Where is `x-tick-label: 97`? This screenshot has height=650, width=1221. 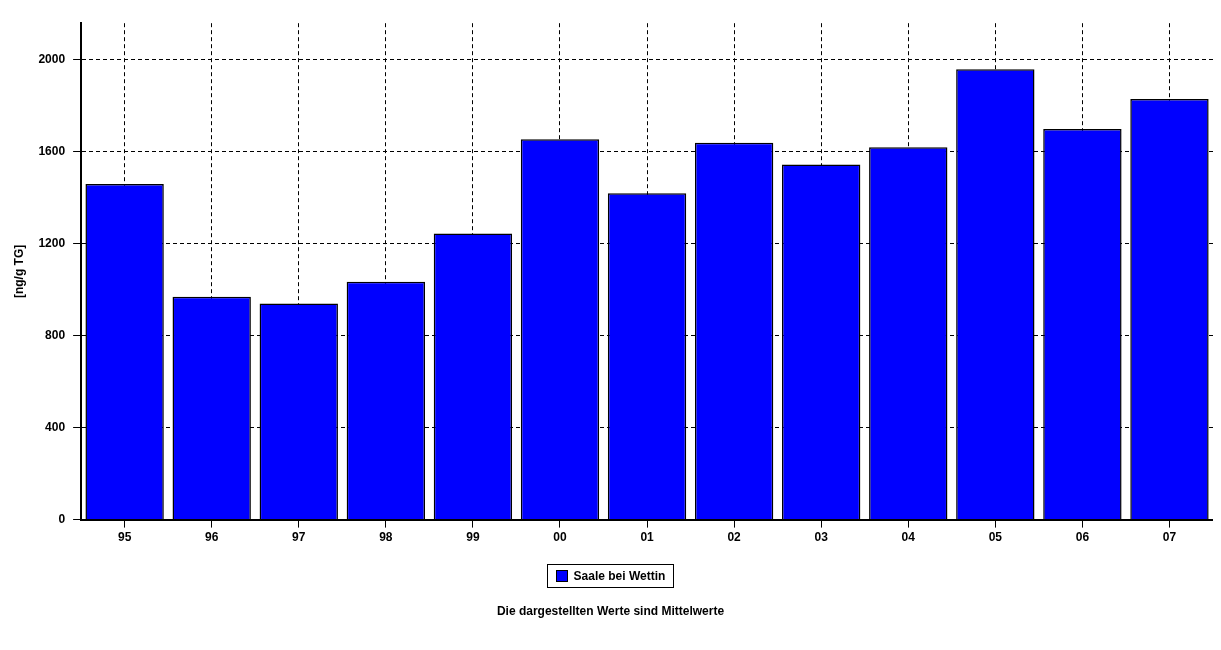
x-tick-label: 97 is located at coordinates (299, 537).